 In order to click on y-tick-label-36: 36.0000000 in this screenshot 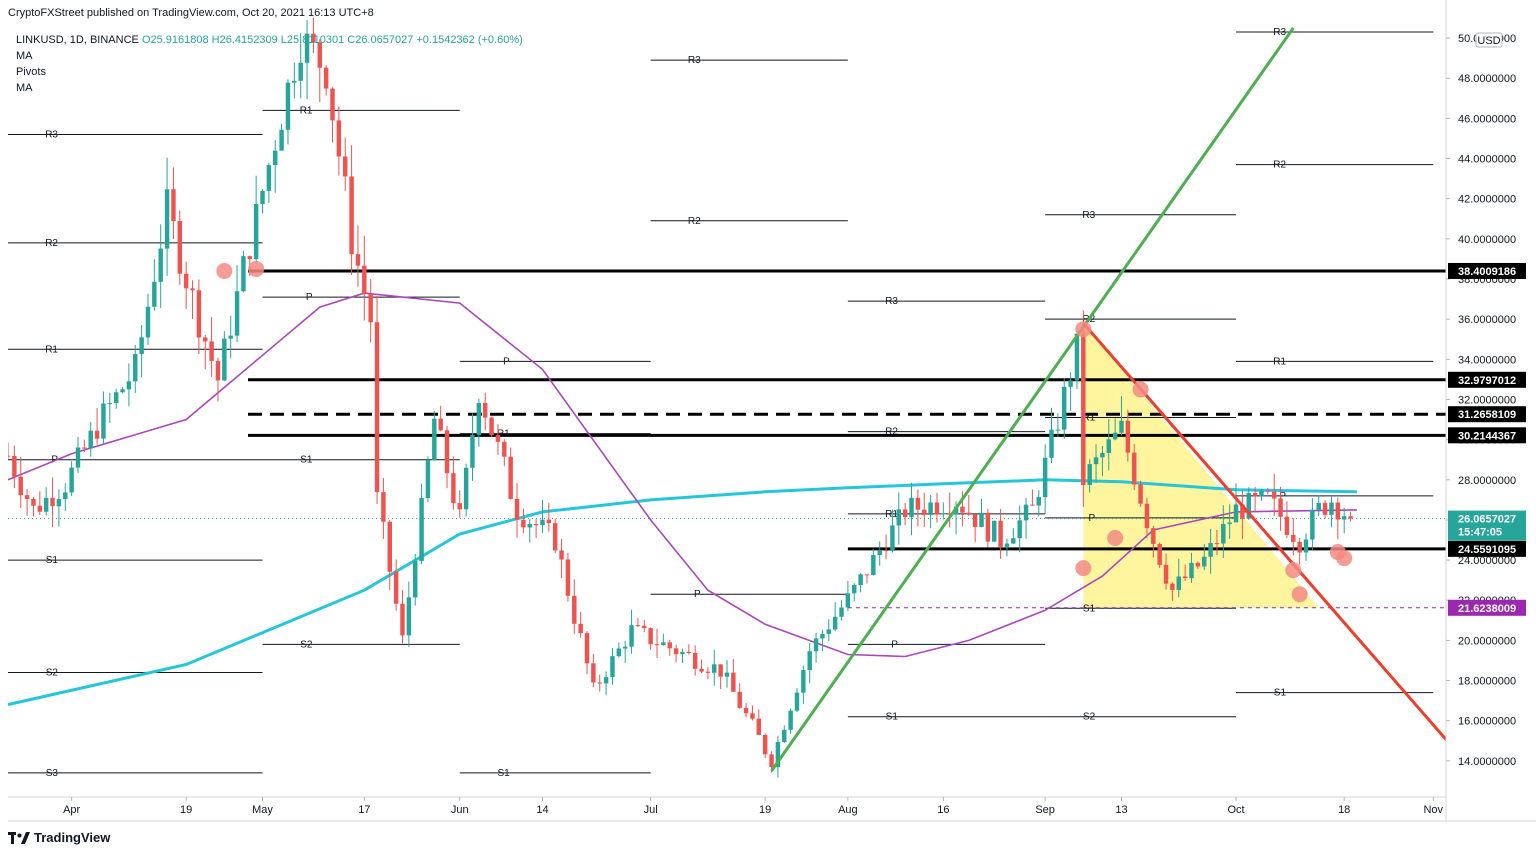, I will do `click(1487, 320)`.